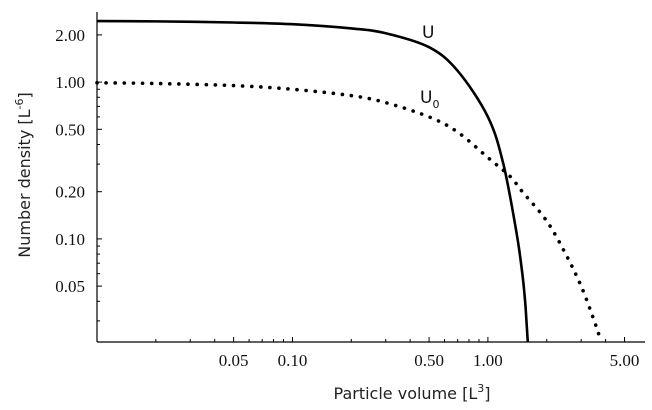 Image resolution: width=652 pixels, height=410 pixels. I want to click on x-ticks: 0.05 0.10 0.50 1.00 5.00, so click(397, 353).